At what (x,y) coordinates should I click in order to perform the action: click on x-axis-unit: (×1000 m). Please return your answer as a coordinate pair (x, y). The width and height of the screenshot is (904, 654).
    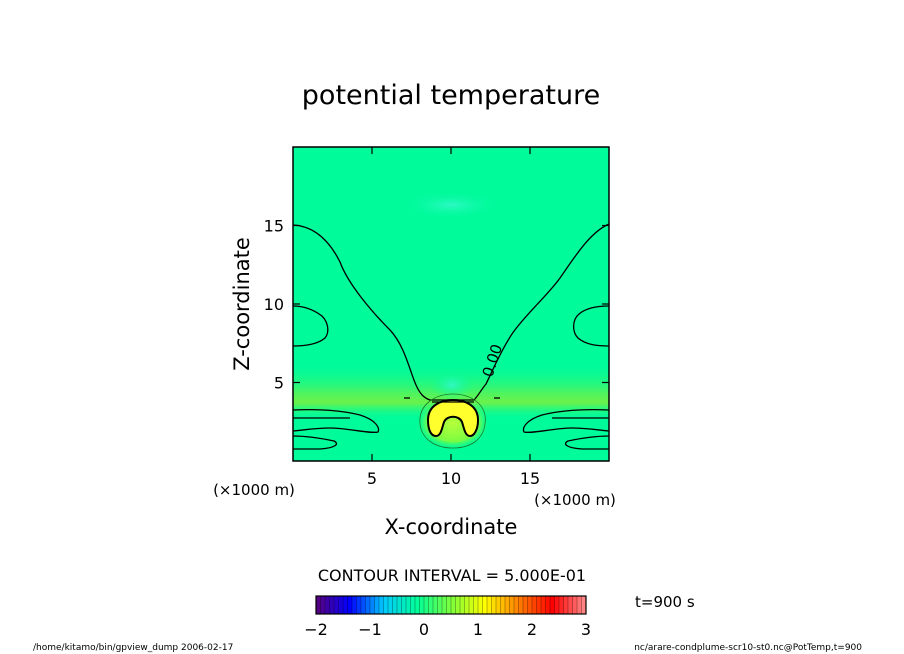
    Looking at the image, I should click on (575, 500).